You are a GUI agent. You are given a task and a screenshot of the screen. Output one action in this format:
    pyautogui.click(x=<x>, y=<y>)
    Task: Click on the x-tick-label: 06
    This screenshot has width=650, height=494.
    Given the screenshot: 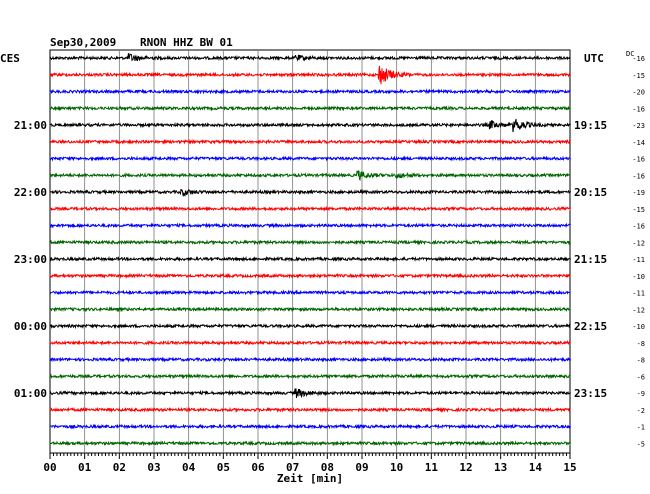 What is the action you would take?
    pyautogui.click(x=258, y=467)
    